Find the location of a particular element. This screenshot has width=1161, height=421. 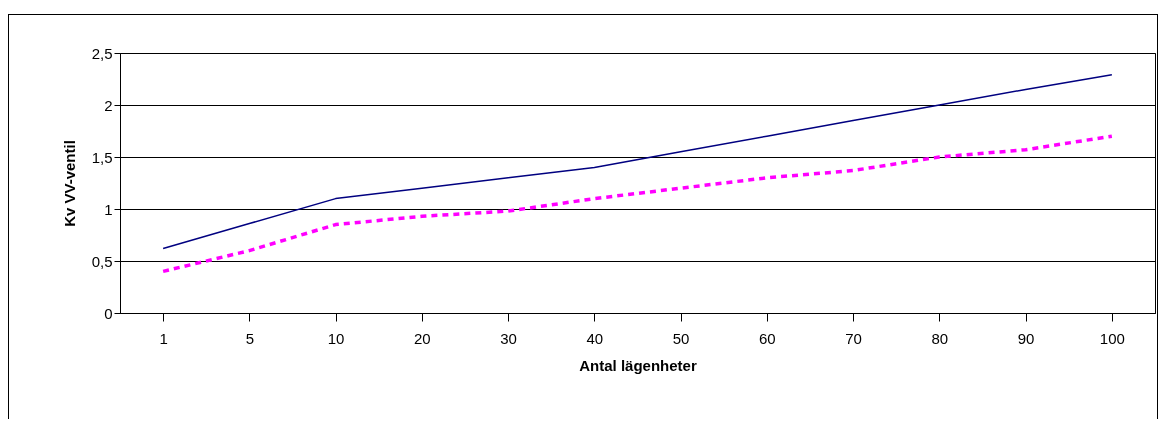

x-tick-label: 5 is located at coordinates (250, 338).